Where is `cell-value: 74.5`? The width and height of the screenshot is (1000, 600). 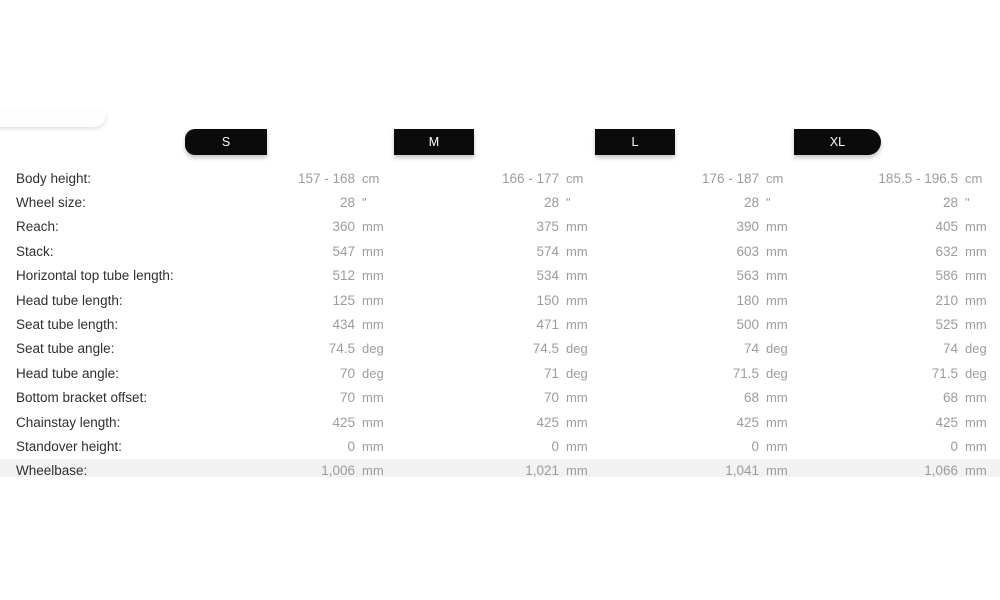 cell-value: 74.5 is located at coordinates (545, 349).